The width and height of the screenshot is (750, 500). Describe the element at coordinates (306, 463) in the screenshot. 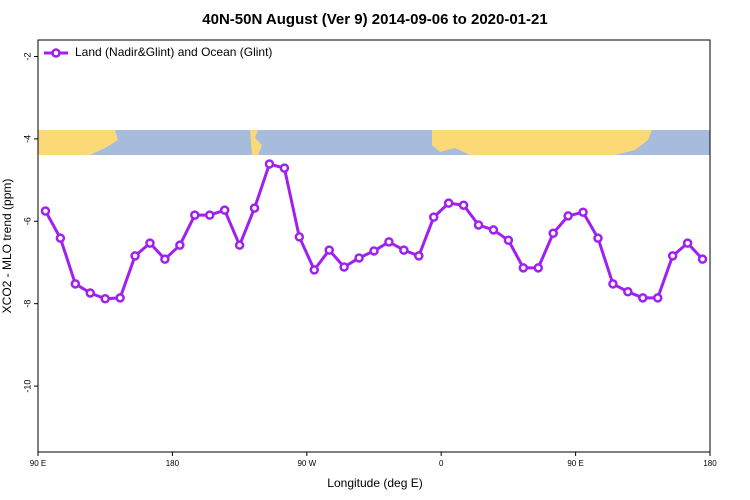

I see `x-tick-label: 90 W` at that location.